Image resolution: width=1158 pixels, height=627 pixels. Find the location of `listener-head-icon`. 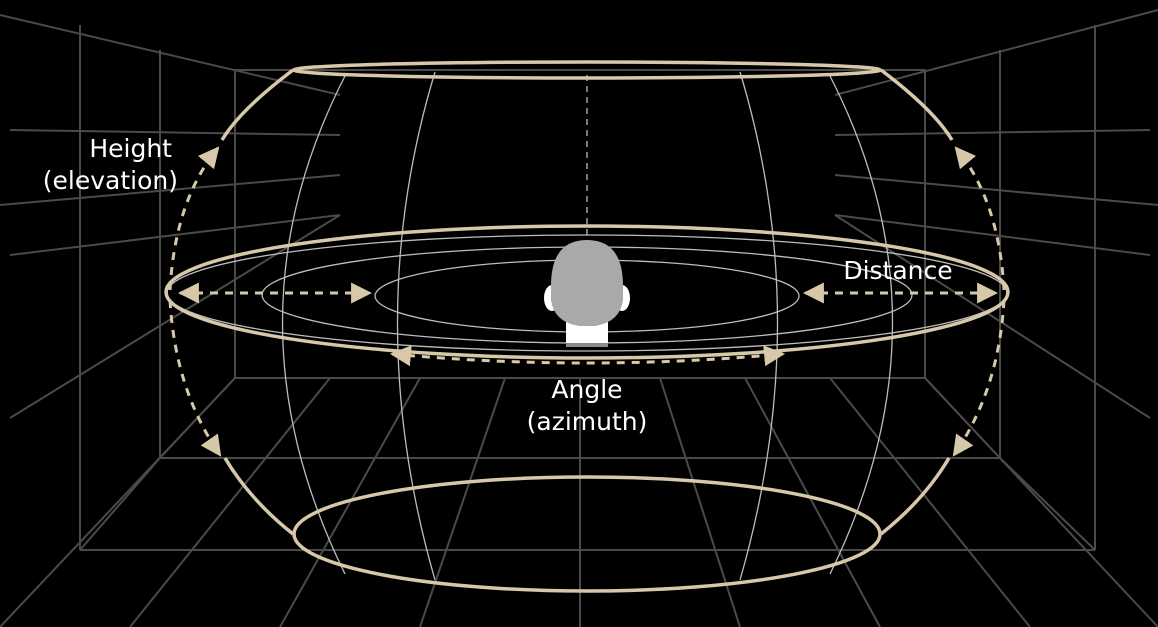

listener-head-icon is located at coordinates (587, 293).